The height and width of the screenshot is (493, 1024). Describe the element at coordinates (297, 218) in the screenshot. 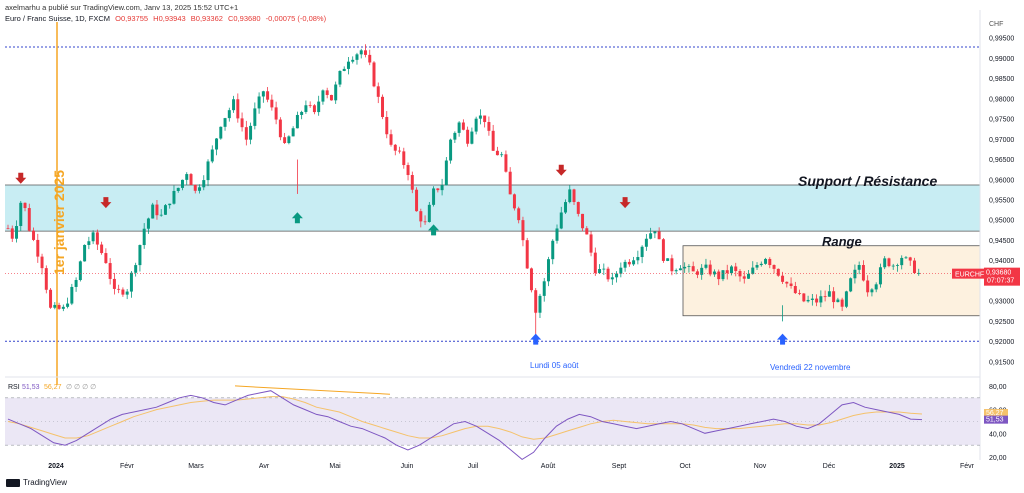

I see `arrow-up-icon` at that location.